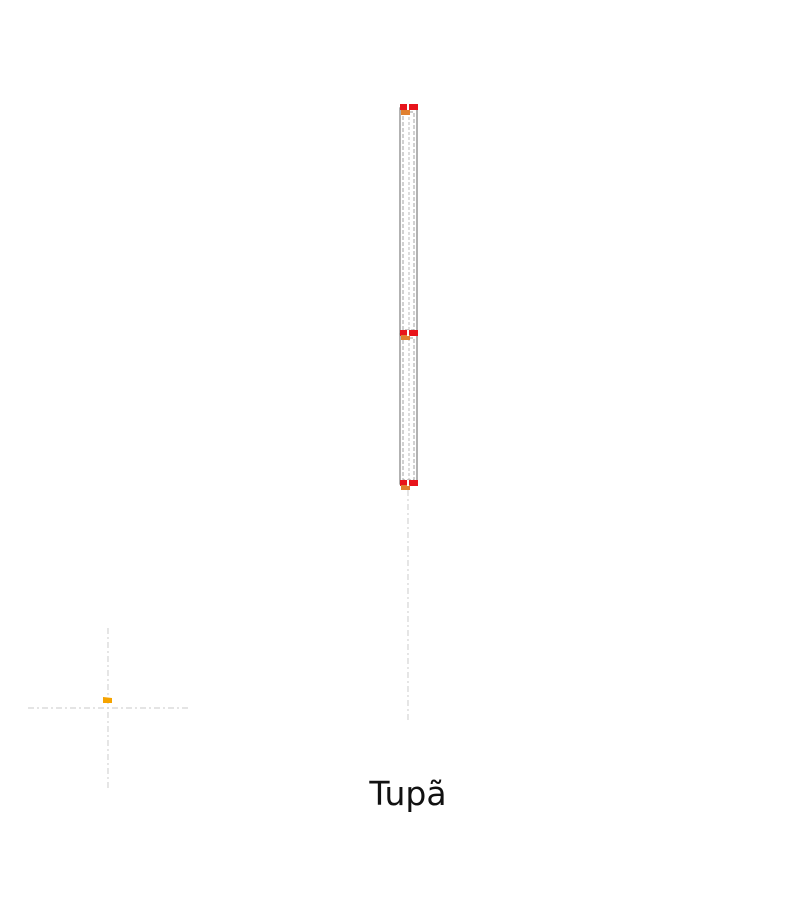 The height and width of the screenshot is (900, 800). I want to click on diagram-caption: Tupã, so click(408, 793).